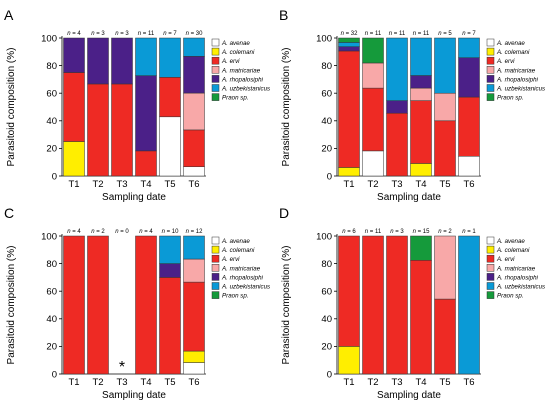  What do you see at coordinates (195, 232) in the screenshot?
I see `n-label: n = 12` at bounding box center [195, 232].